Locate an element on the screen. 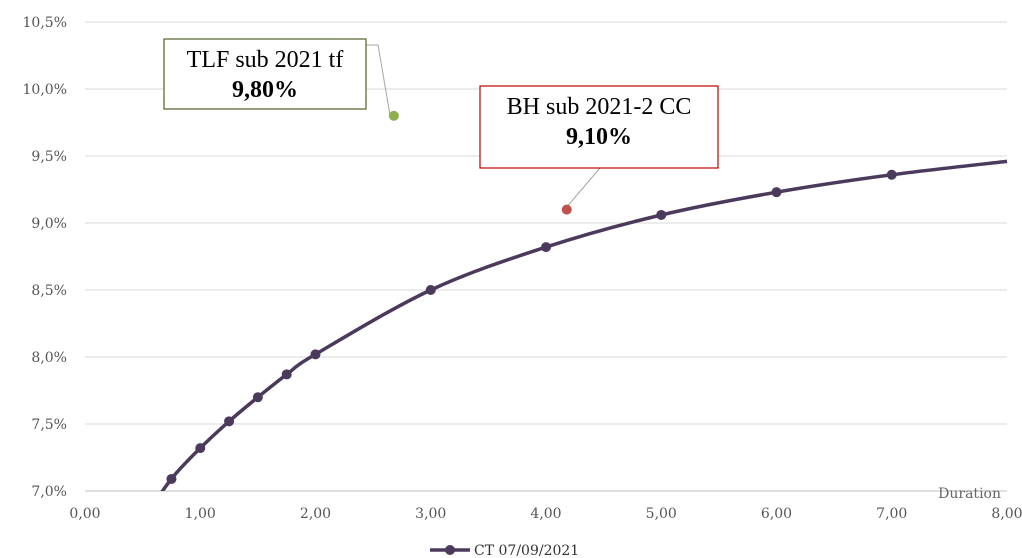 This screenshot has height=558, width=1022. x-tick-label: 1,00 is located at coordinates (200, 514).